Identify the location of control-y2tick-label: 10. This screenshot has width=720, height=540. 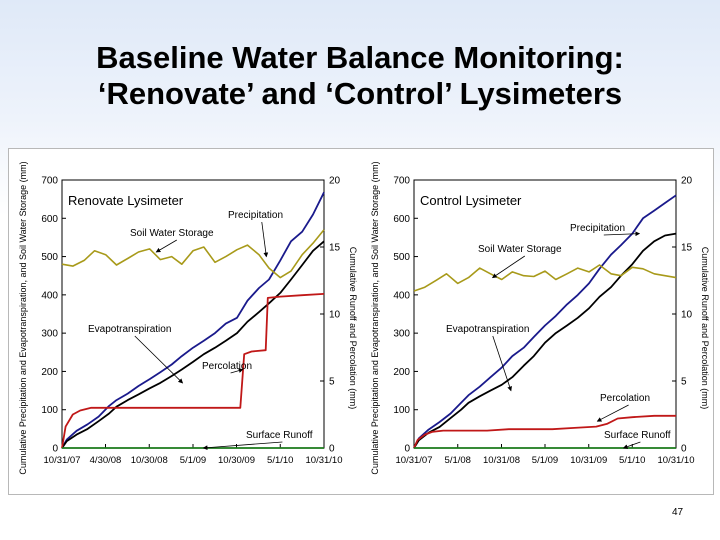
(687, 315).